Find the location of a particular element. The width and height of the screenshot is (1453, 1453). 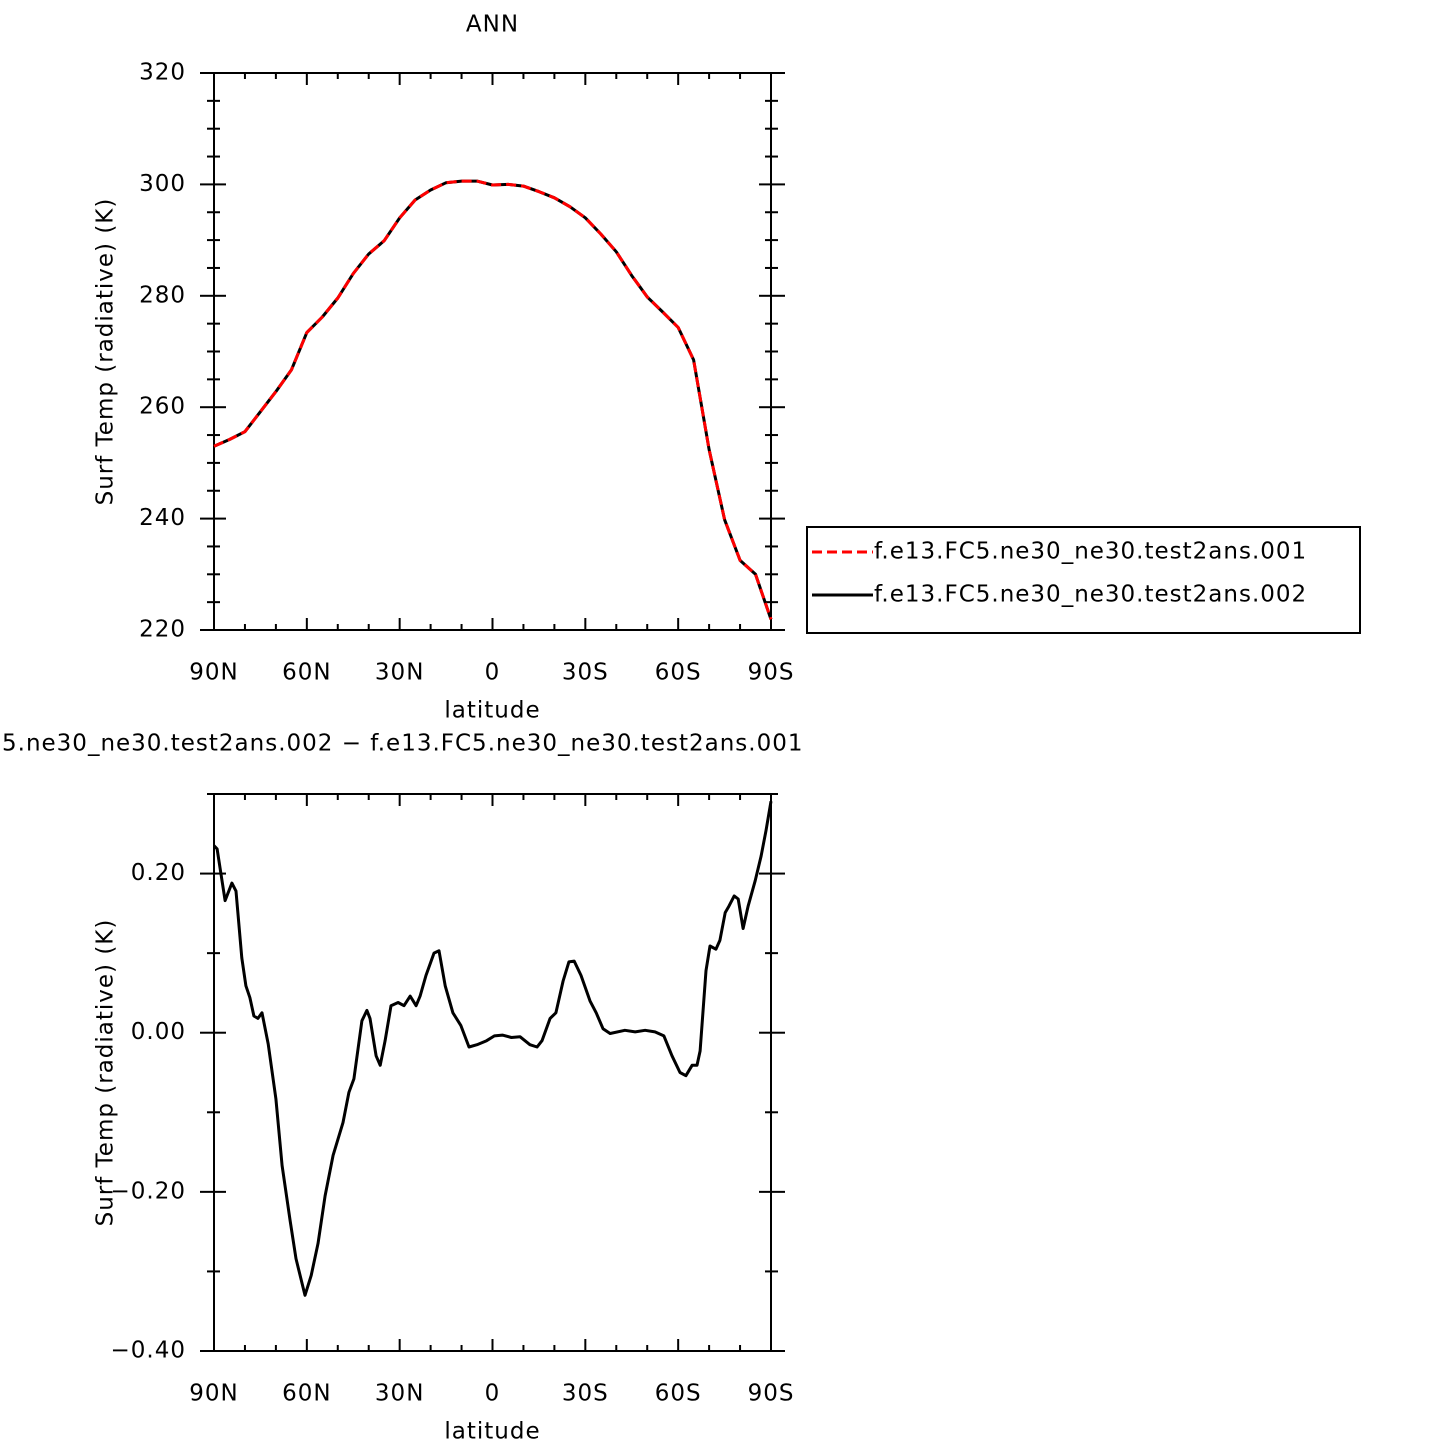

legend-label: f.e13.FC5.ne30_ne30.test2ans.002 is located at coordinates (1090, 595).